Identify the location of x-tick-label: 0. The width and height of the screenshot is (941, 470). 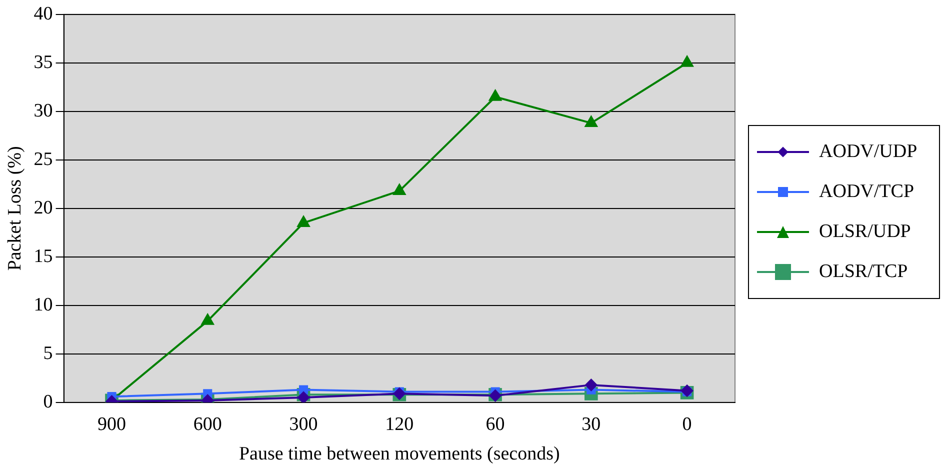
(687, 424).